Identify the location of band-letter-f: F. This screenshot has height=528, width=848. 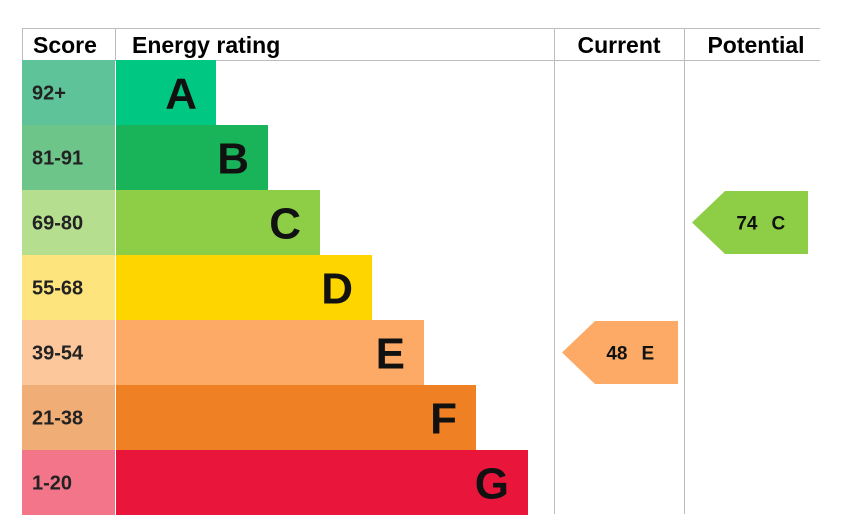
(443, 419).